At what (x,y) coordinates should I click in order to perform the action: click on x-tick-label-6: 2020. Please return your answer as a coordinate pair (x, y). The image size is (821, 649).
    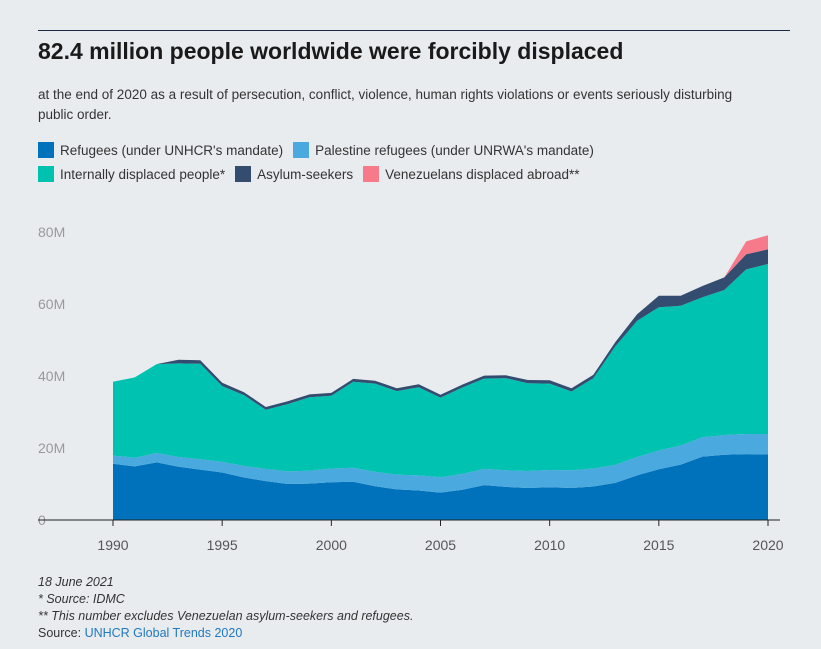
    Looking at the image, I should click on (767, 545).